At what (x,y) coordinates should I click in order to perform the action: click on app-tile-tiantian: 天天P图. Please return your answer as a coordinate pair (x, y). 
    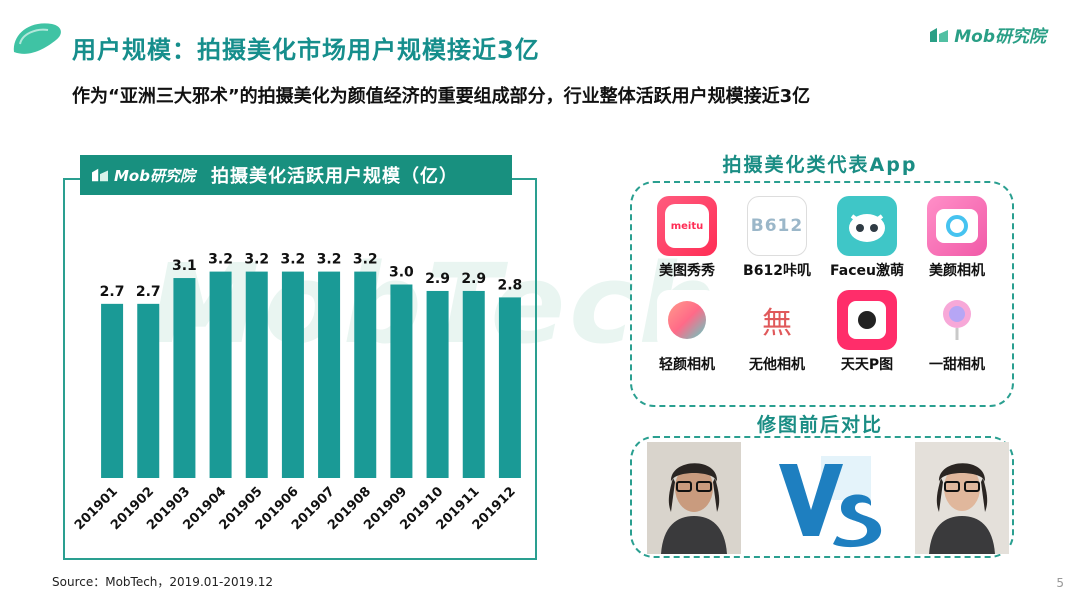
    Looking at the image, I should click on (867, 332).